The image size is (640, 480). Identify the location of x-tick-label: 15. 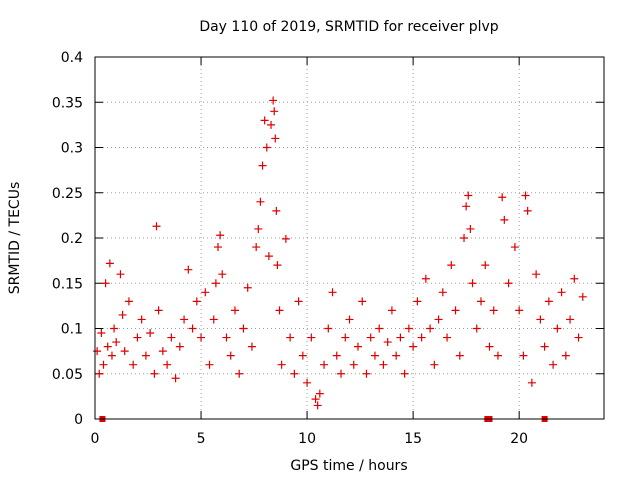
(413, 439).